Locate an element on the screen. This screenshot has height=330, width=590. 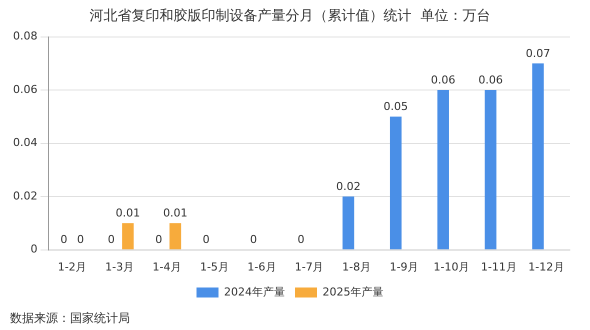
y-tick-label: 0.06 is located at coordinates (25, 89).